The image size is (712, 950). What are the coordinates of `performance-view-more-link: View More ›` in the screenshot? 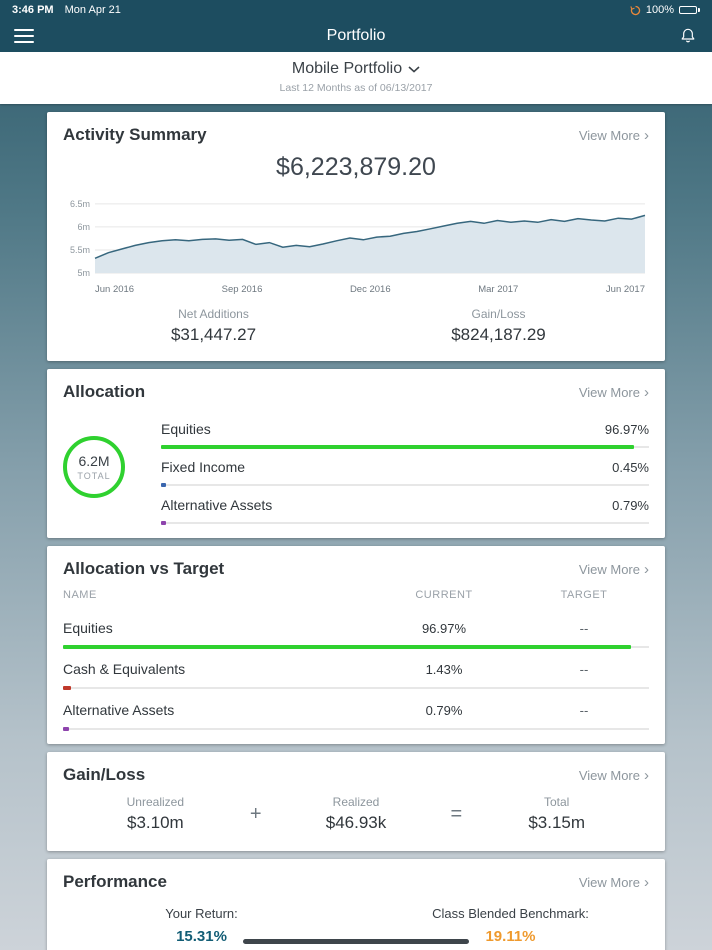 It's located at (613, 882).